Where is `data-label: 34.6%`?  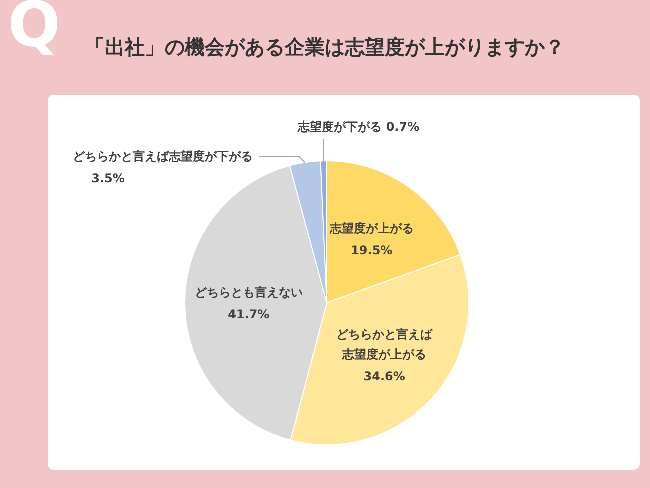 data-label: 34.6% is located at coordinates (385, 377).